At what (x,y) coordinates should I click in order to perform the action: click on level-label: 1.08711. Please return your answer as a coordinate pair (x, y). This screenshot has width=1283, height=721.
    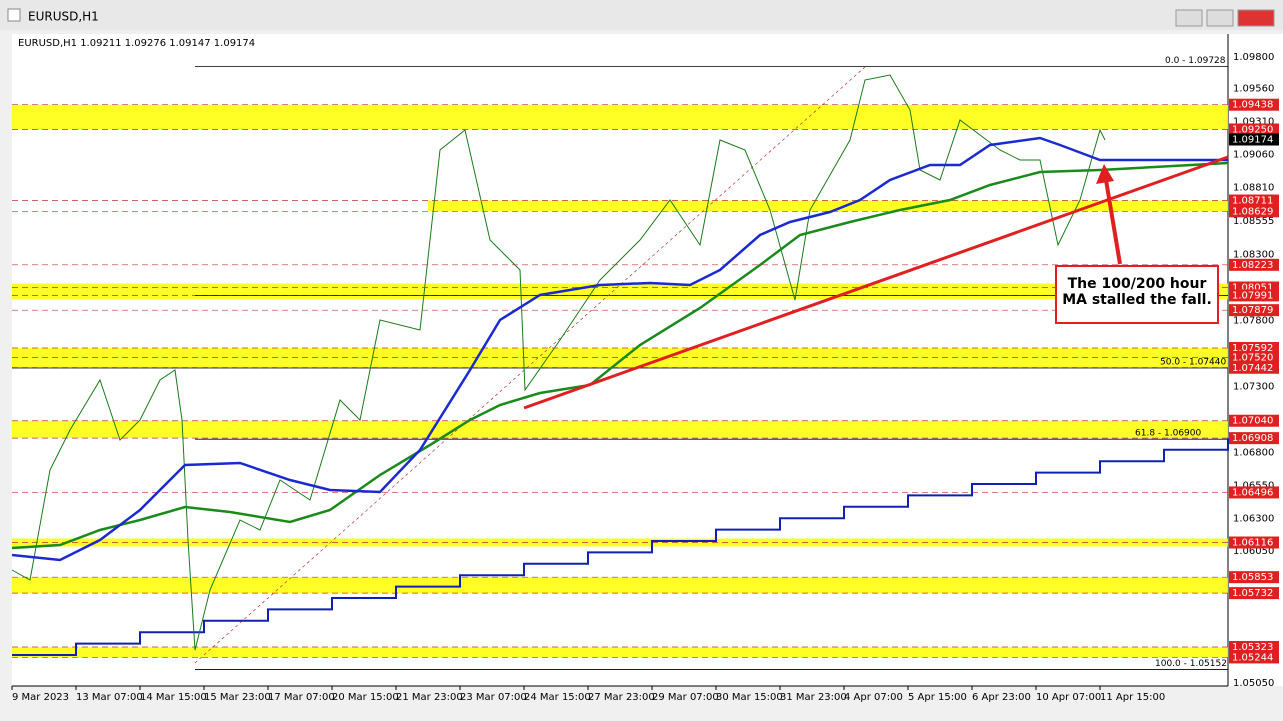
    Looking at the image, I should click on (1252, 201).